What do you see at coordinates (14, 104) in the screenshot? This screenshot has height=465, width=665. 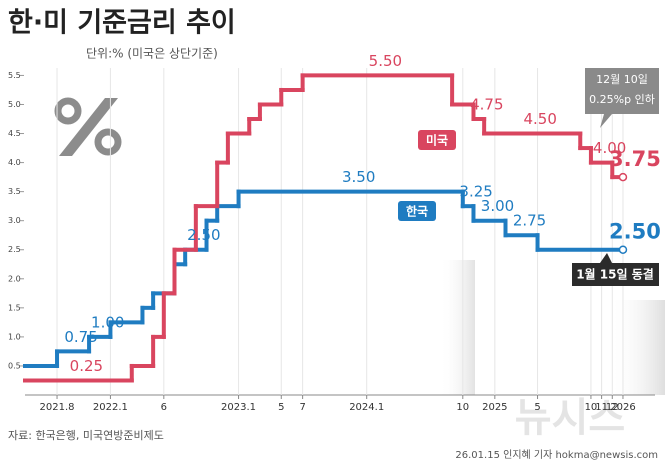 I see `y-tick-label: 5.0` at bounding box center [14, 104].